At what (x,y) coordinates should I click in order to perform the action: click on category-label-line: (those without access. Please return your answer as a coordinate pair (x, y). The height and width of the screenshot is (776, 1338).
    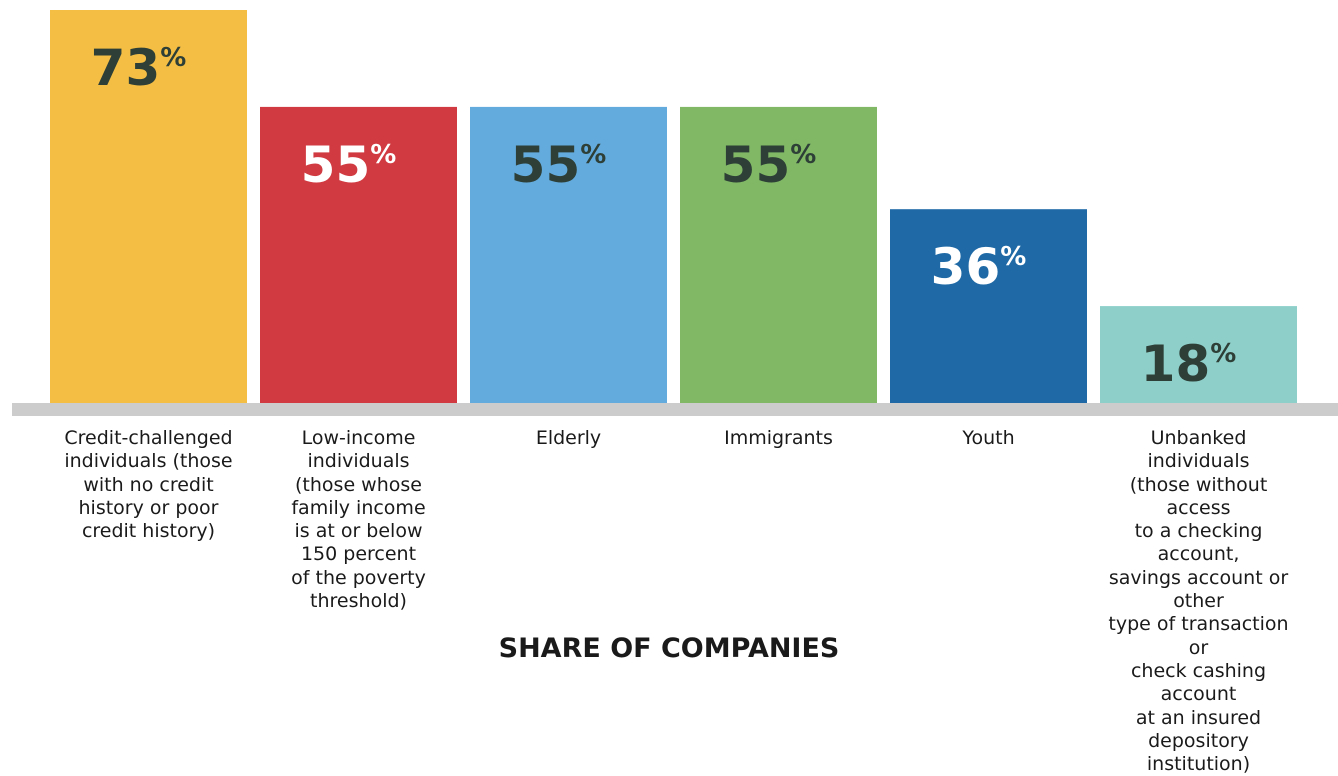
    Looking at the image, I should click on (1198, 496).